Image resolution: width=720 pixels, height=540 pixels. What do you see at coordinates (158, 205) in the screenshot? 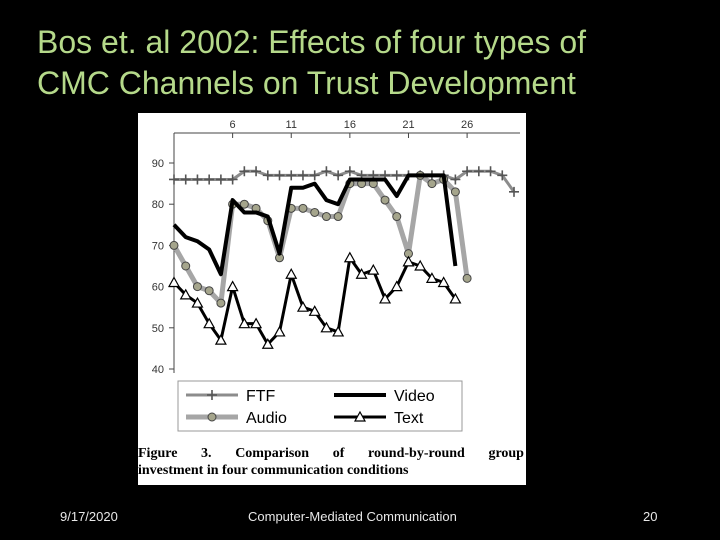
I see `y-tick-label: 80` at bounding box center [158, 205].